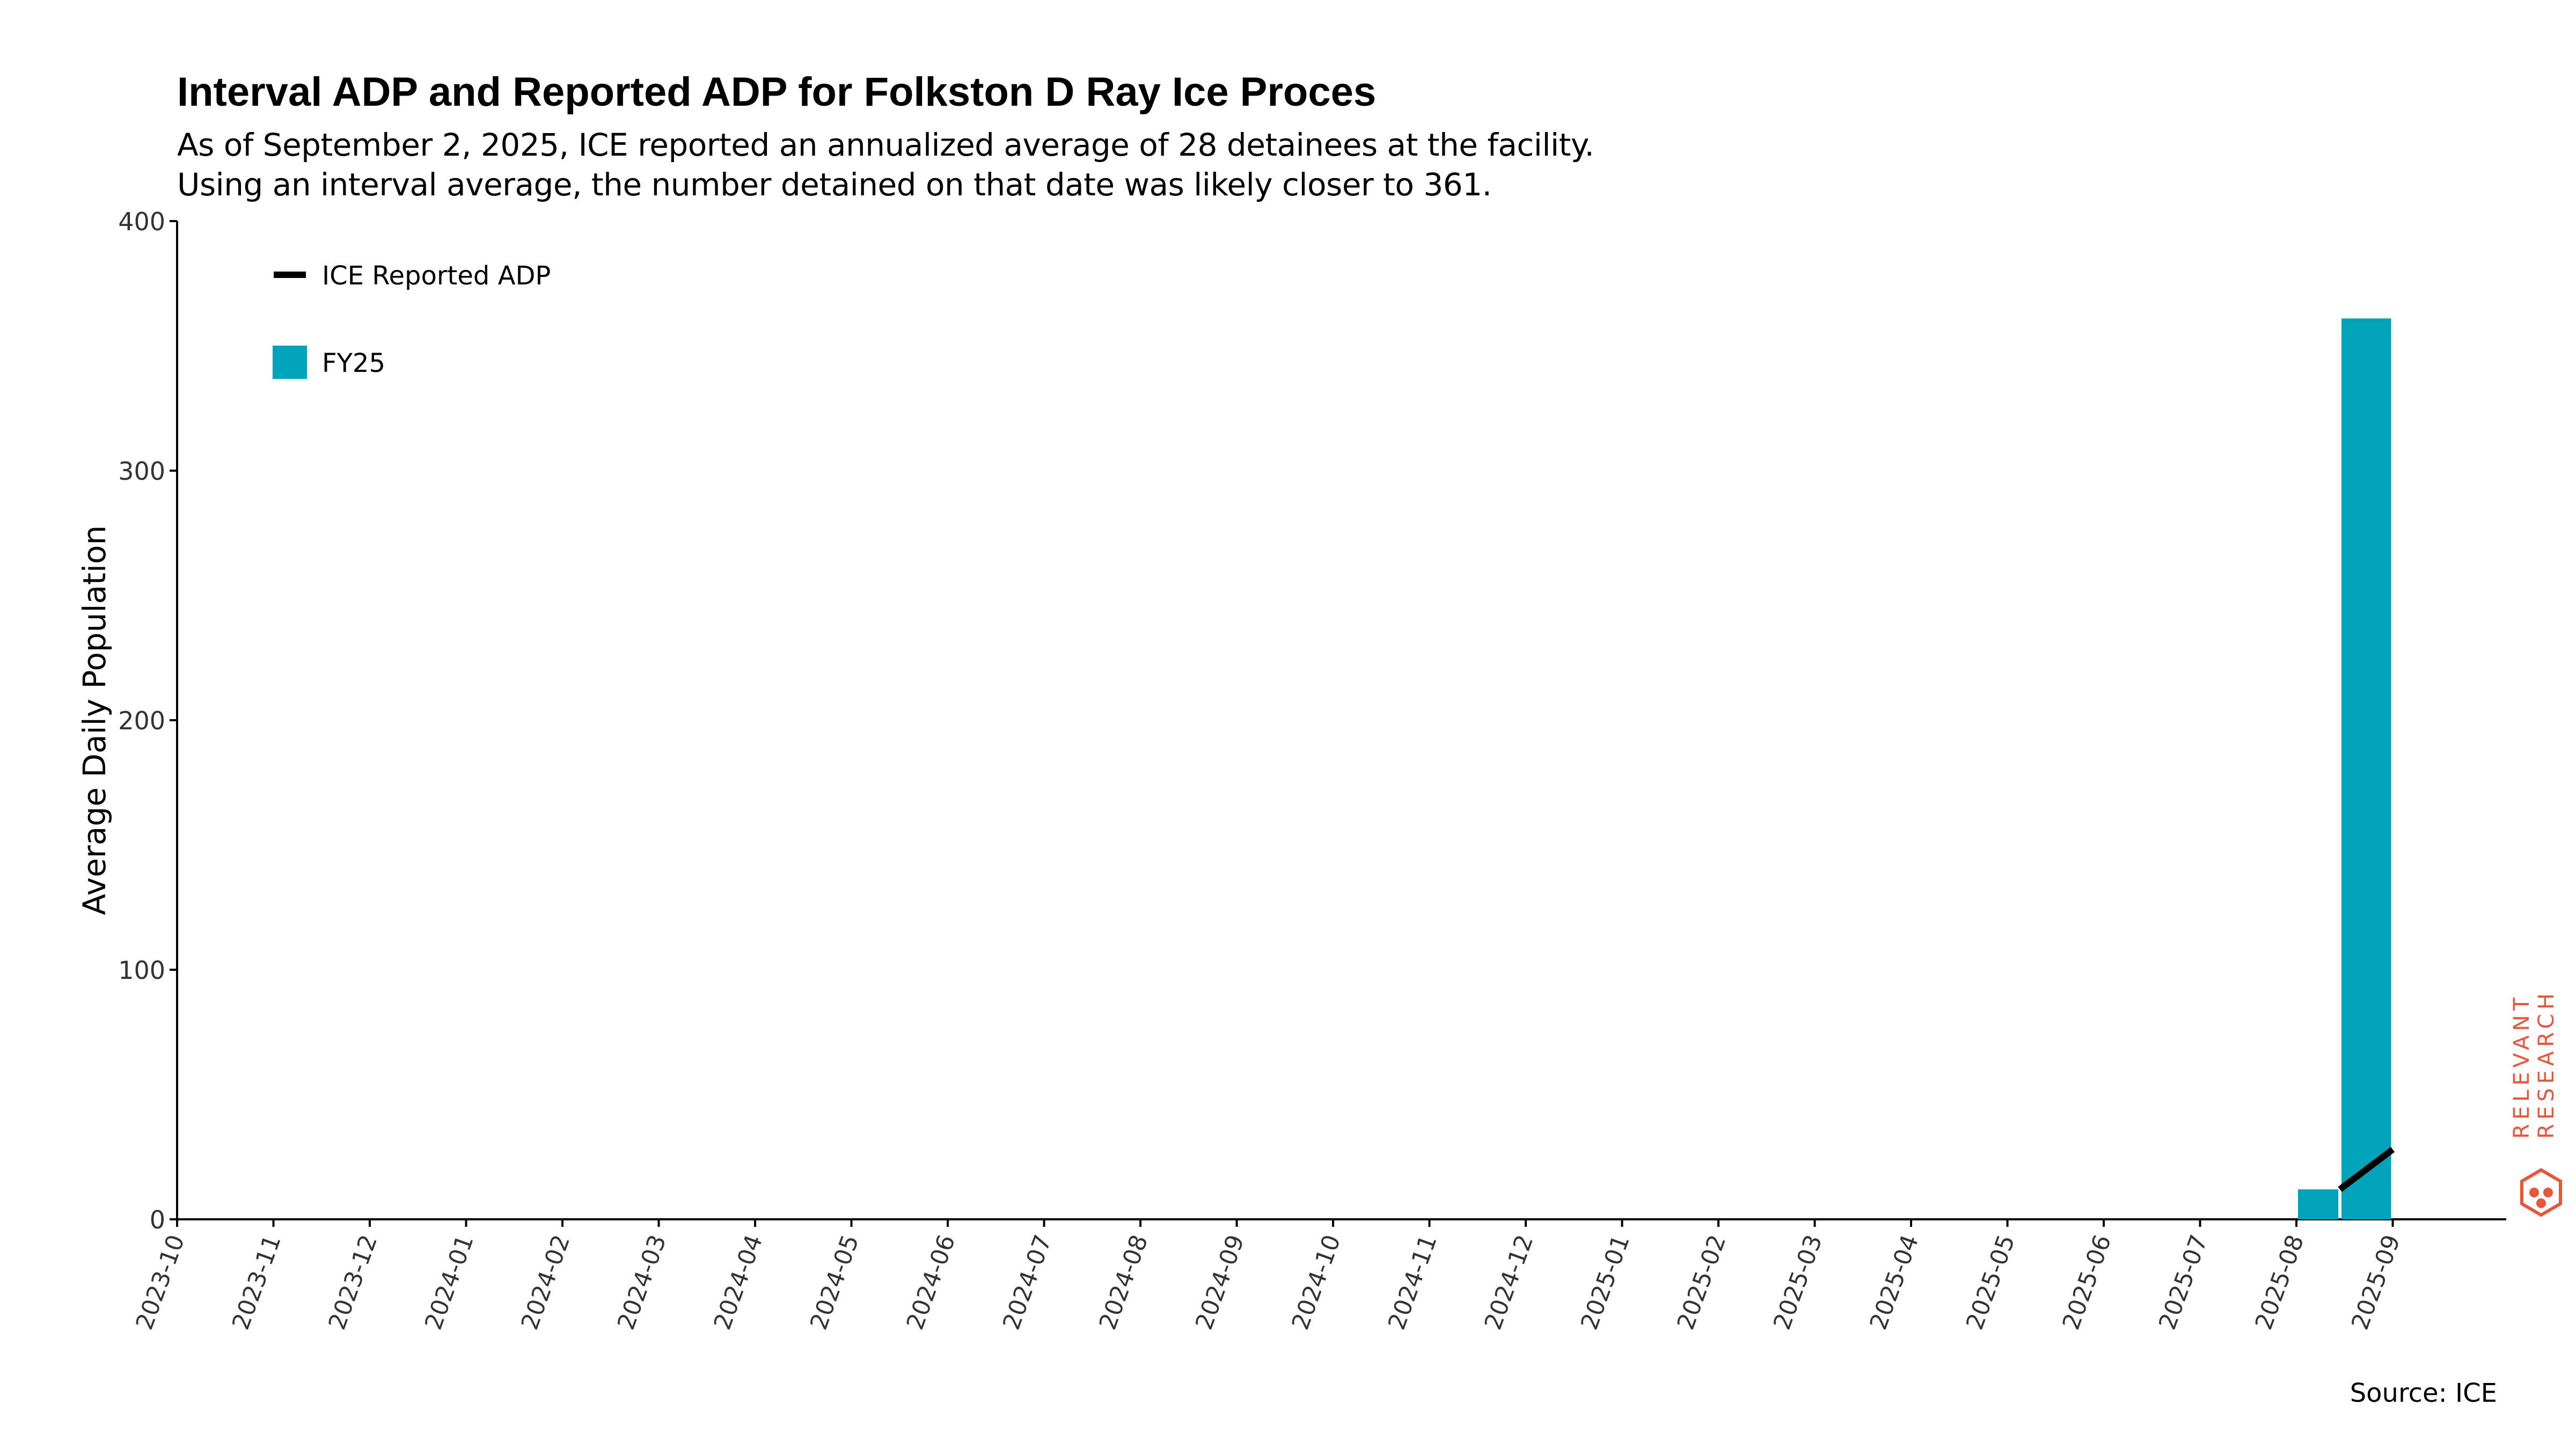 This screenshot has height=1449, width=2576. Describe the element at coordinates (449, 1282) in the screenshot. I see `x-tick-label: 2024-01` at that location.